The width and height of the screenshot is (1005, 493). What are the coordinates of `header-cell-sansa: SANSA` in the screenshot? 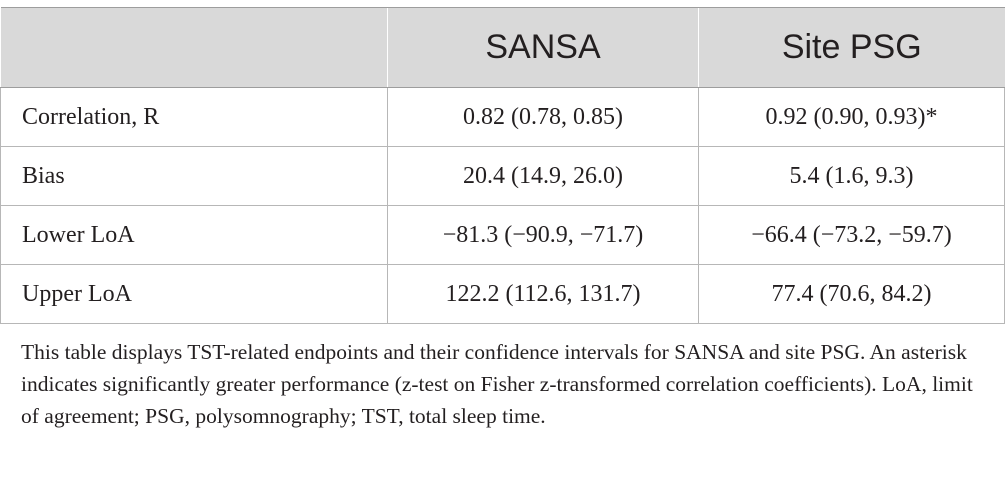 It's located at (543, 47).